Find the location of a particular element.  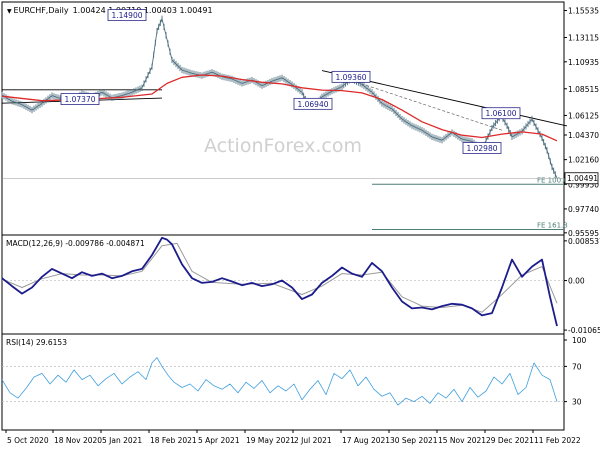

last-price-box is located at coordinates (581, 178).